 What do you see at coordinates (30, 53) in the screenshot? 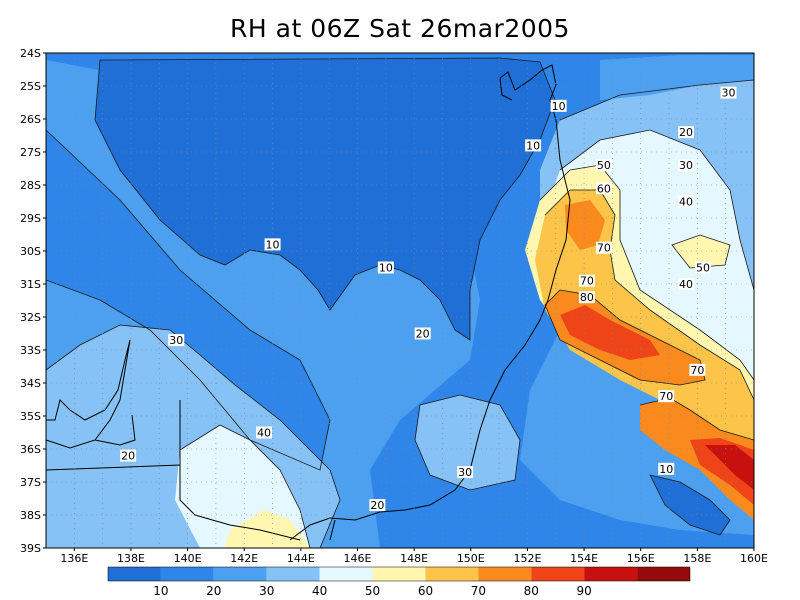
I see `latitude-label: 24S` at bounding box center [30, 53].